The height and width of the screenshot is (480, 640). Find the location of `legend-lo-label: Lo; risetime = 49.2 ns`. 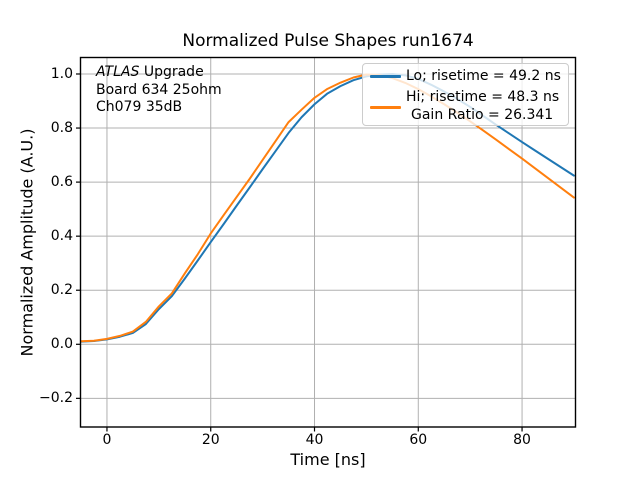

legend-lo-label: Lo; risetime = 49.2 ns is located at coordinates (483, 76).